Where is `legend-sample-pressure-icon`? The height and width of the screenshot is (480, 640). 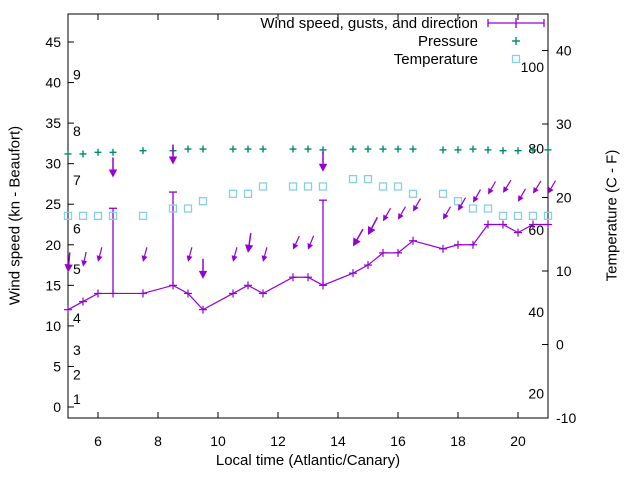
legend-sample-pressure-icon is located at coordinates (516, 41).